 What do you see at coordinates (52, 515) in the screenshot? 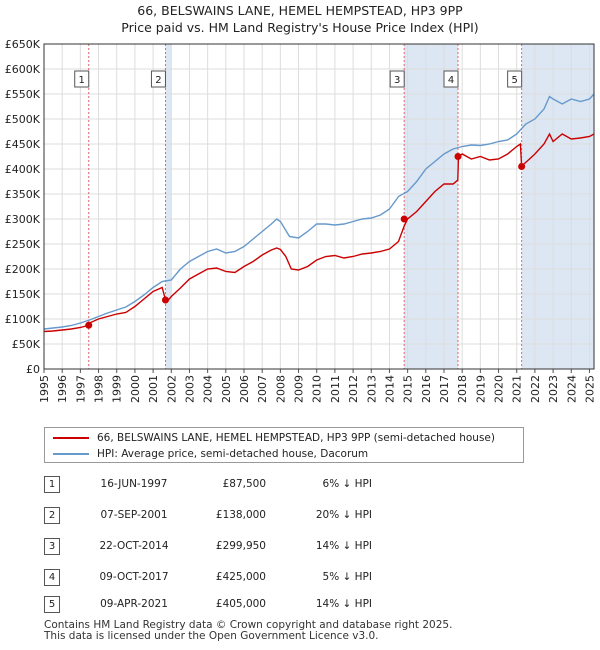
I see `sale-number: 2` at bounding box center [52, 515].